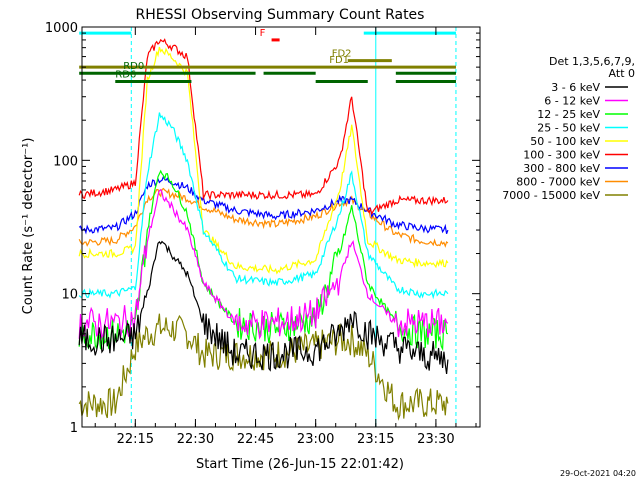 The width and height of the screenshot is (640, 480). What do you see at coordinates (572, 101) in the screenshot?
I see `legend-label-1: 6 - 12 keV` at bounding box center [572, 101].